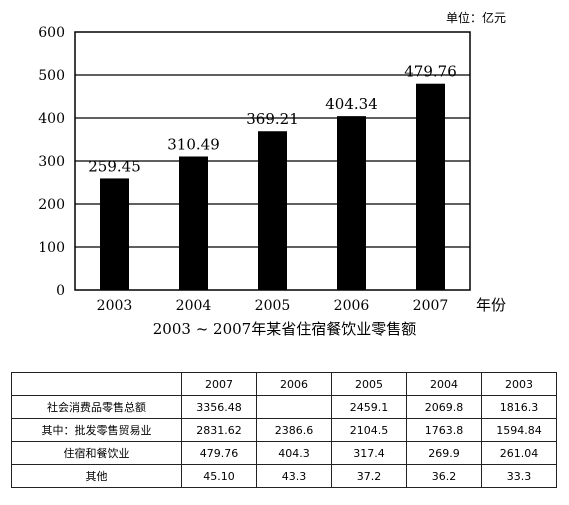 The width and height of the screenshot is (569, 505). I want to click on bar-value-label: 369.21, so click(272, 119).